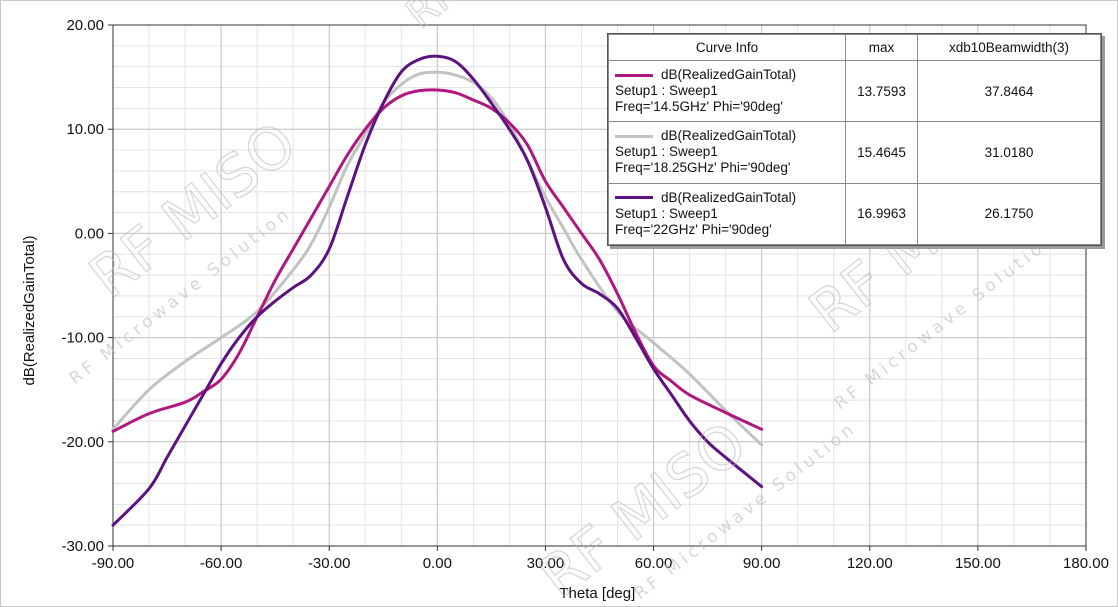 This screenshot has width=1118, height=607. What do you see at coordinates (29, 310) in the screenshot?
I see `y-axis-label: dB(RealizedGainTotal)` at bounding box center [29, 310].